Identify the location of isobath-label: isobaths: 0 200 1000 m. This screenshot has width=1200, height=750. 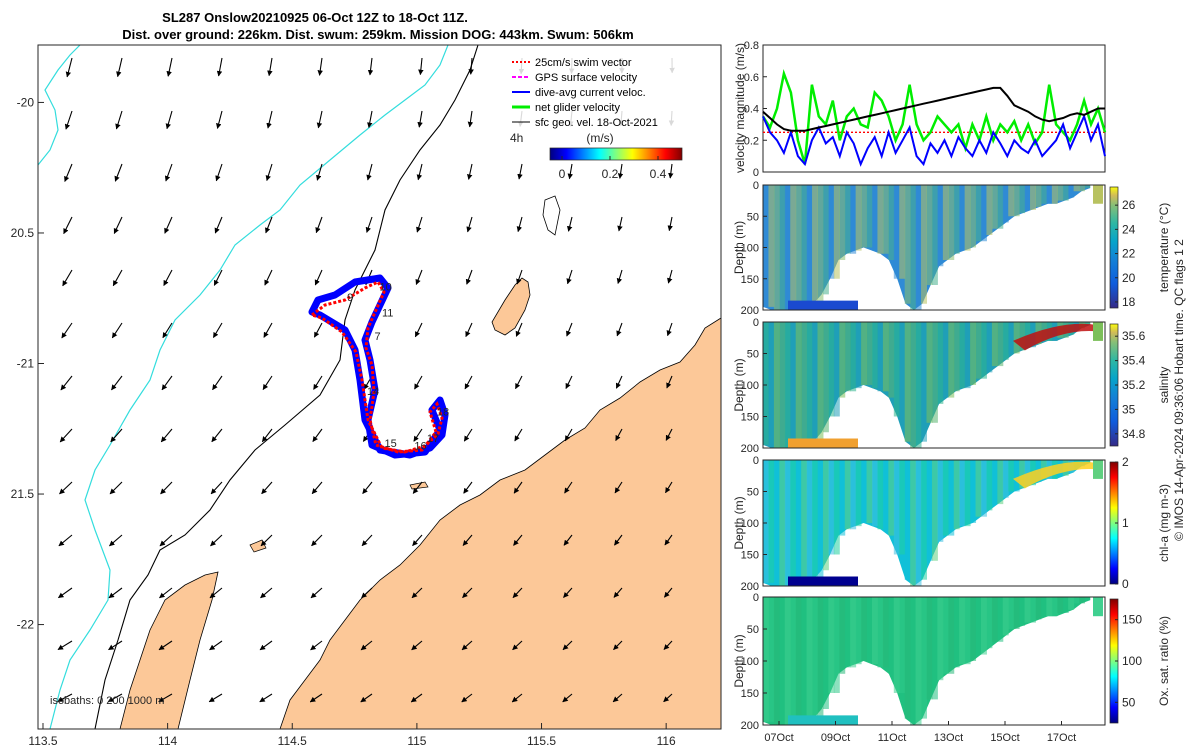
(107, 701).